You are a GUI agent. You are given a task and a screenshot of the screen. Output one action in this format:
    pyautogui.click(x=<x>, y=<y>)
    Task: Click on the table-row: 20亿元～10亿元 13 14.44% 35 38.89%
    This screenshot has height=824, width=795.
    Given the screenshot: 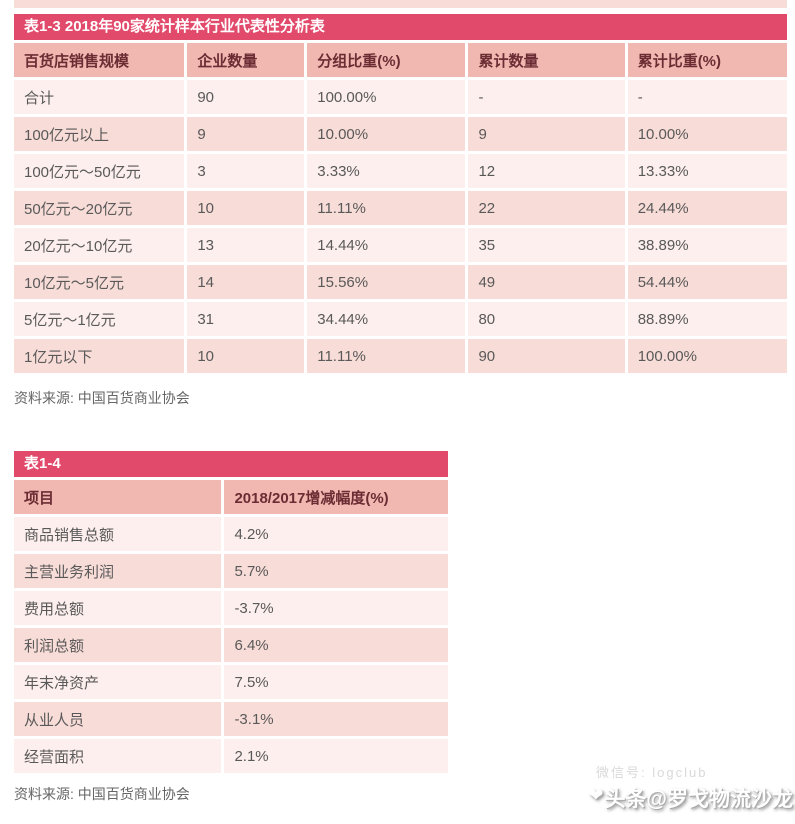 What is the action you would take?
    pyautogui.click(x=400, y=245)
    